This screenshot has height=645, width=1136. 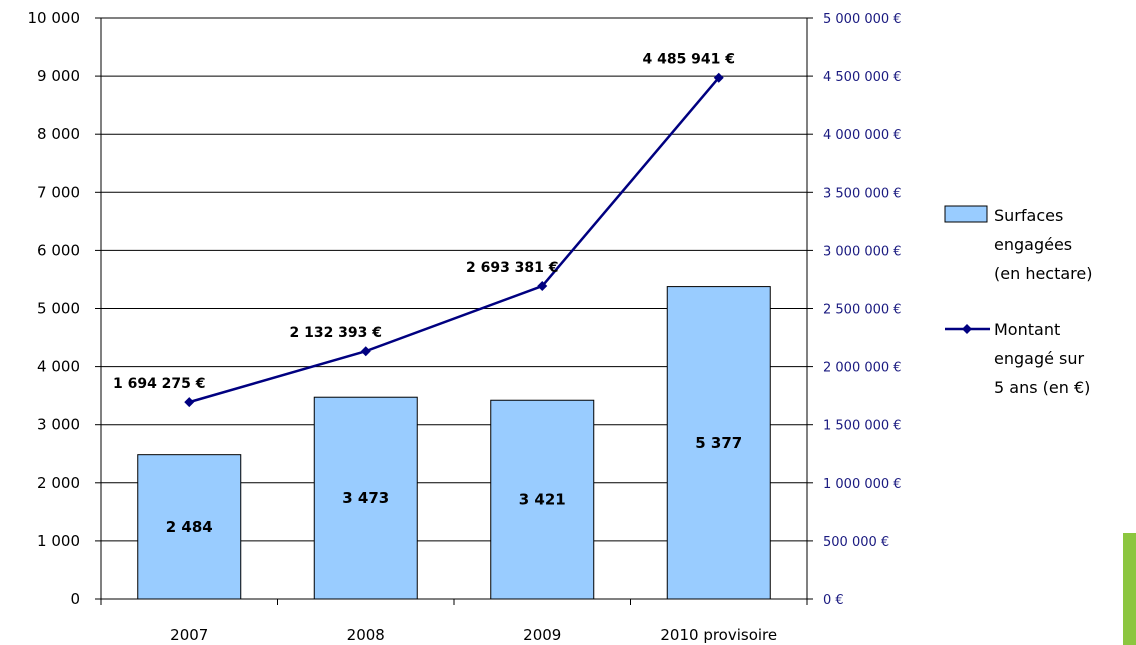 I want to click on left-tick-label: 8 000, so click(x=58, y=134).